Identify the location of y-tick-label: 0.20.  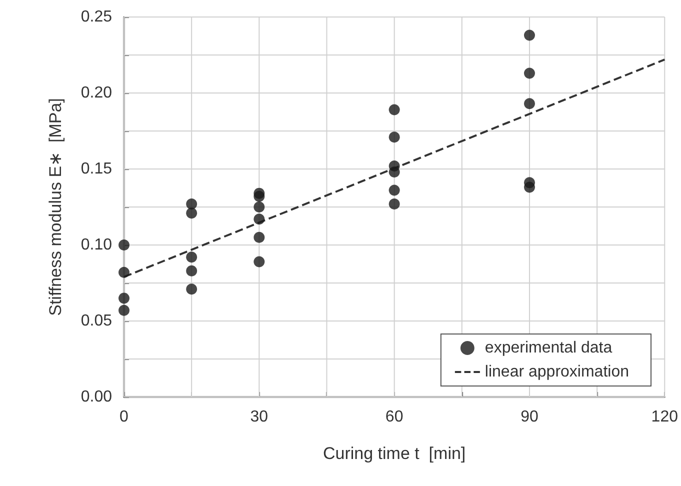
(96, 93).